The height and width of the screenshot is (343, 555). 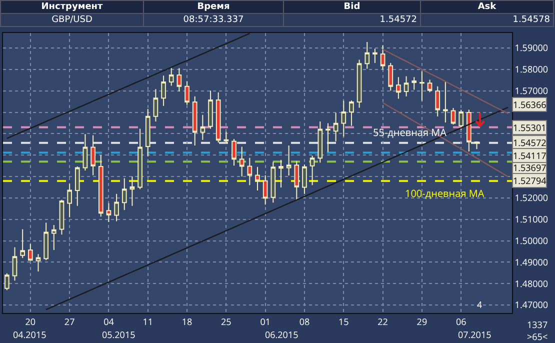 What do you see at coordinates (281, 334) in the screenshot?
I see `text: 06.2015` at bounding box center [281, 334].